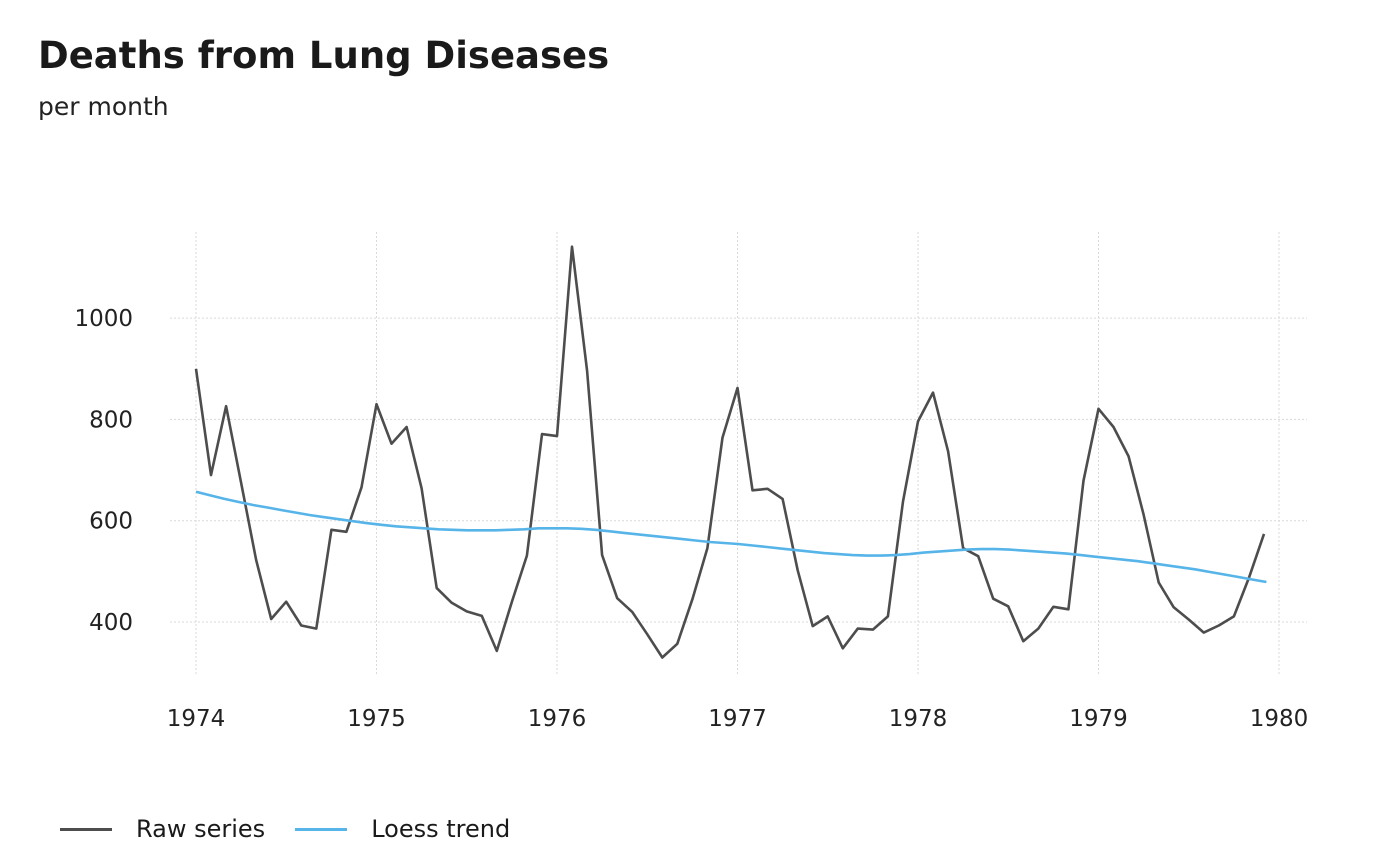 The width and height of the screenshot is (1400, 866). I want to click on legend-item-raw-series: Raw series, so click(162, 829).